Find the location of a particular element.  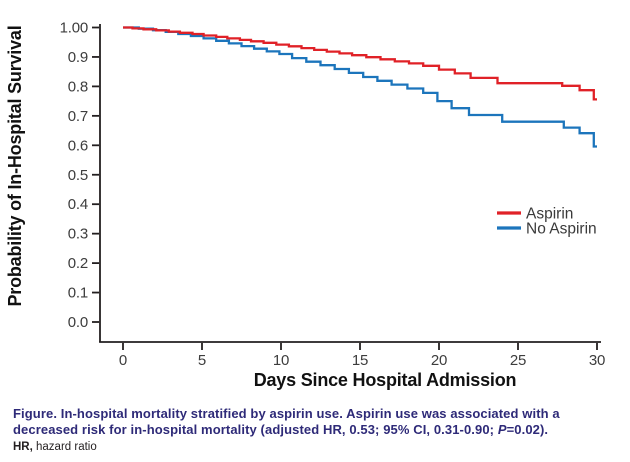

y-tick-label: 0.0 is located at coordinates (78, 322).